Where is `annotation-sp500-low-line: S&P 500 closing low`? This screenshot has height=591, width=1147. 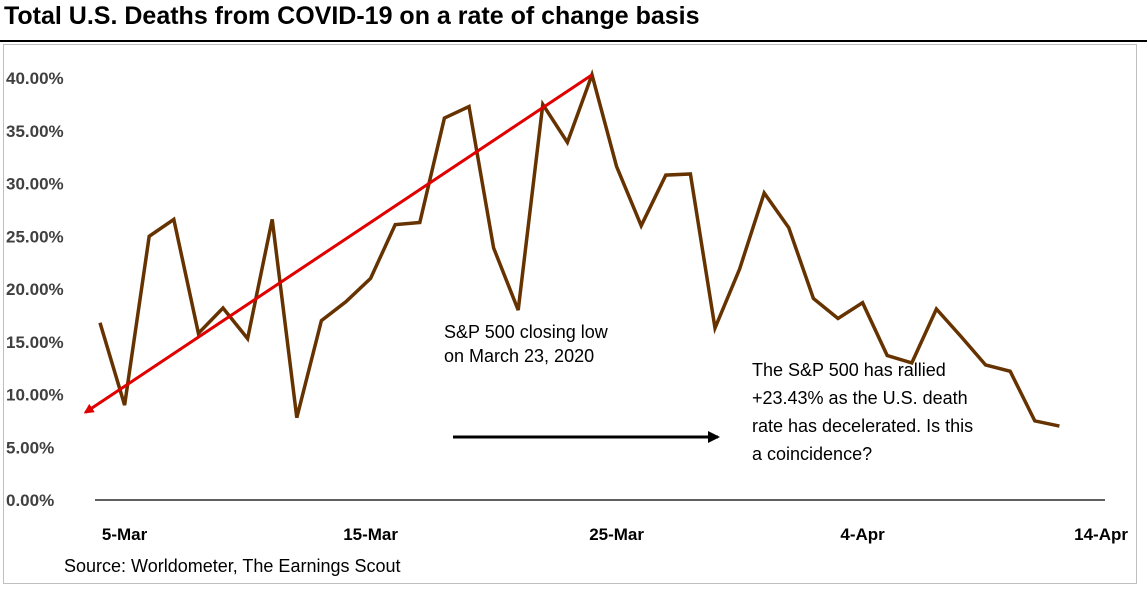
annotation-sp500-low-line: S&P 500 closing low is located at coordinates (526, 332).